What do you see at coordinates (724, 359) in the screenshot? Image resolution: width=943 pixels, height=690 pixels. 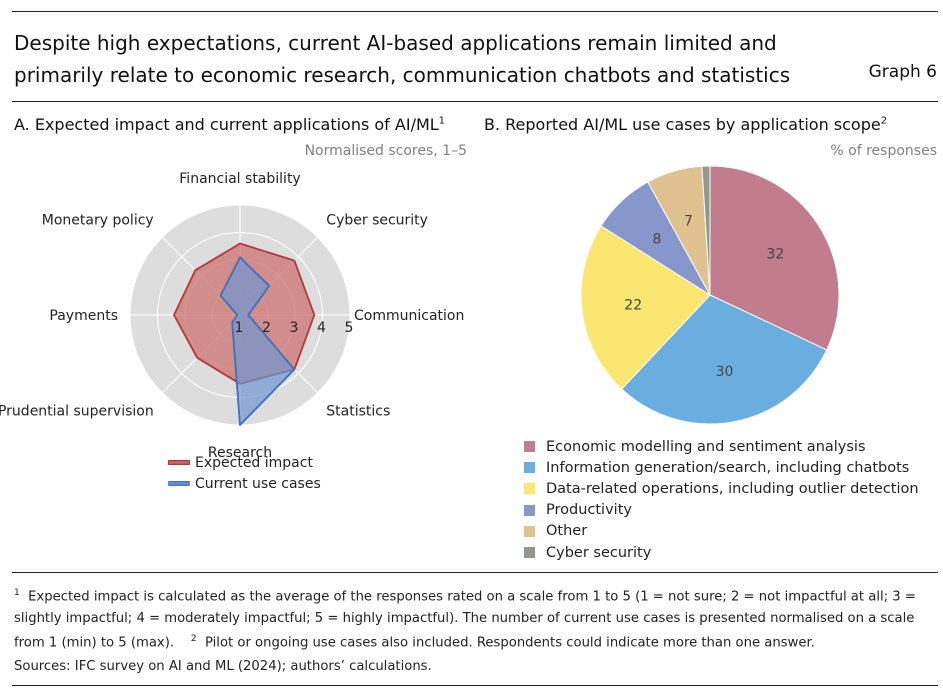 I see `pie-slice-information-generation-search-including-chatbots` at bounding box center [724, 359].